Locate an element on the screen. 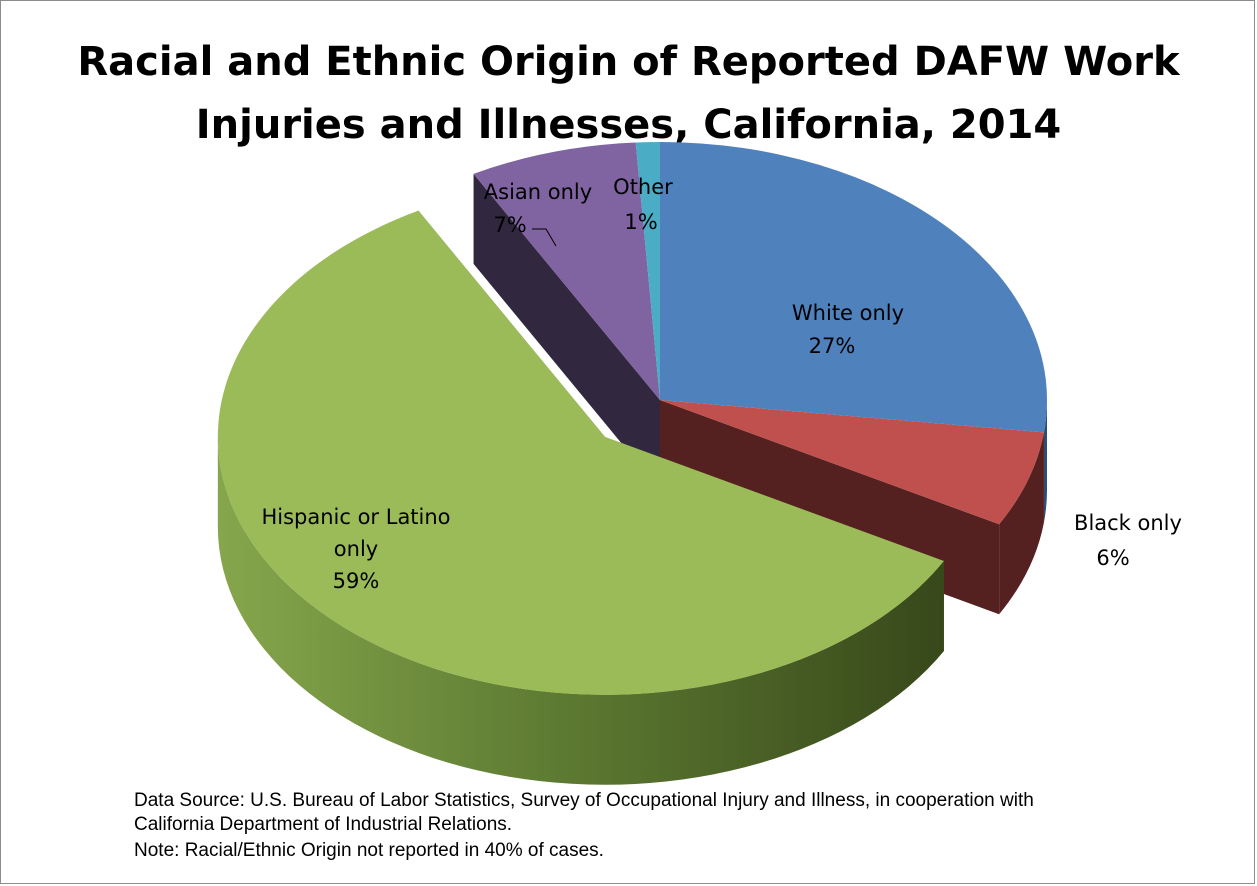 The image size is (1257, 886). hispanic-slice-label-line-2: only is located at coordinates (356, 549).